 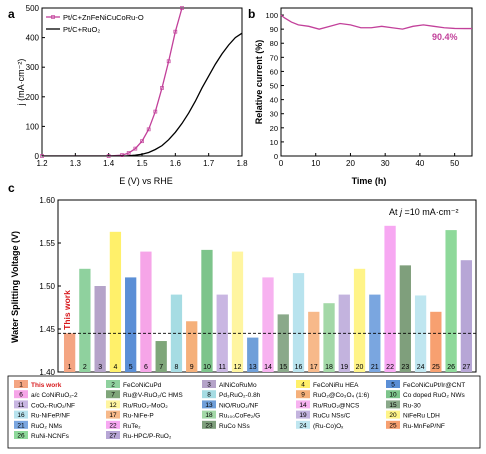 I want to click on bar-label-1: 1, so click(x=70, y=367).